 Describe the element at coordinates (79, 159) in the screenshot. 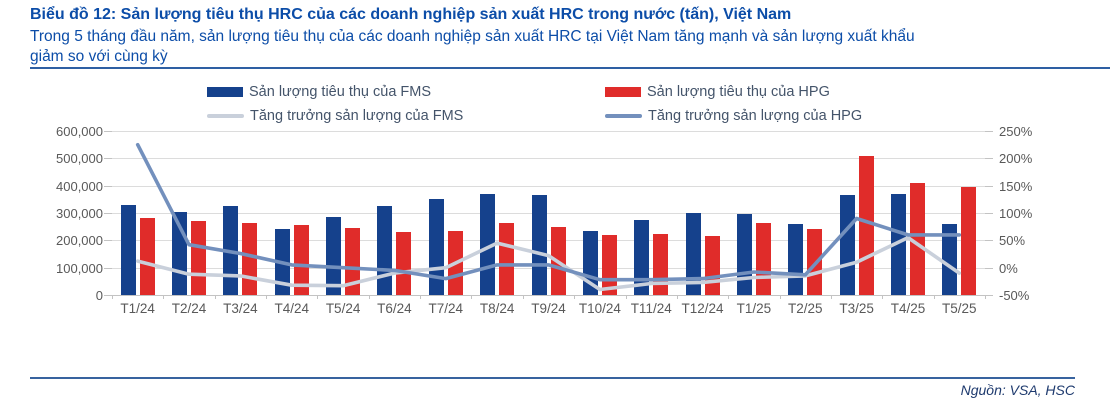

I see `left-axis-label: 500,000` at that location.